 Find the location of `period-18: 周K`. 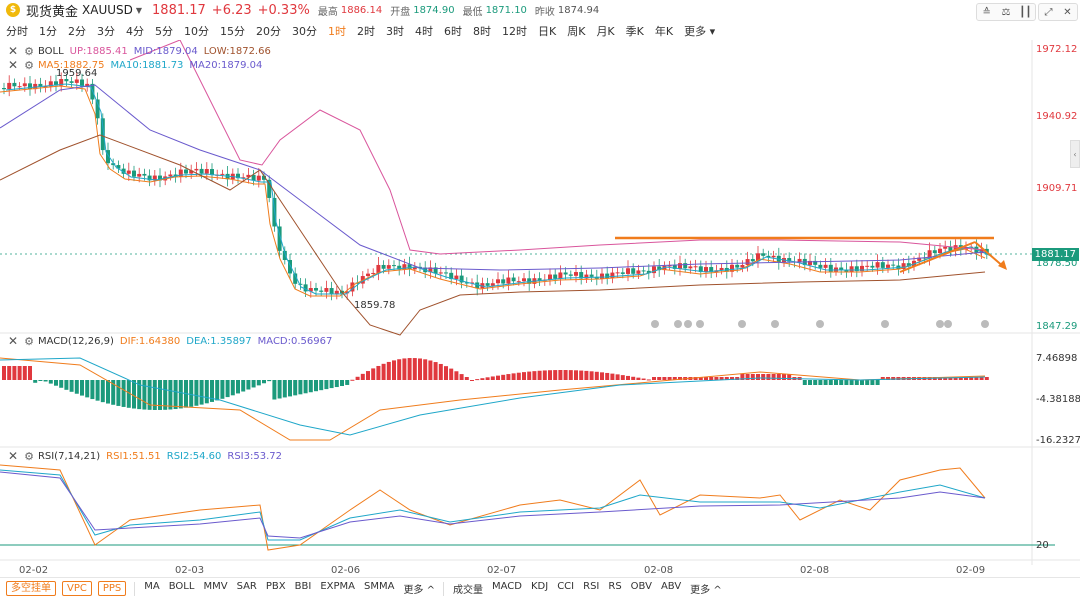

period-18: 周K is located at coordinates (576, 31).